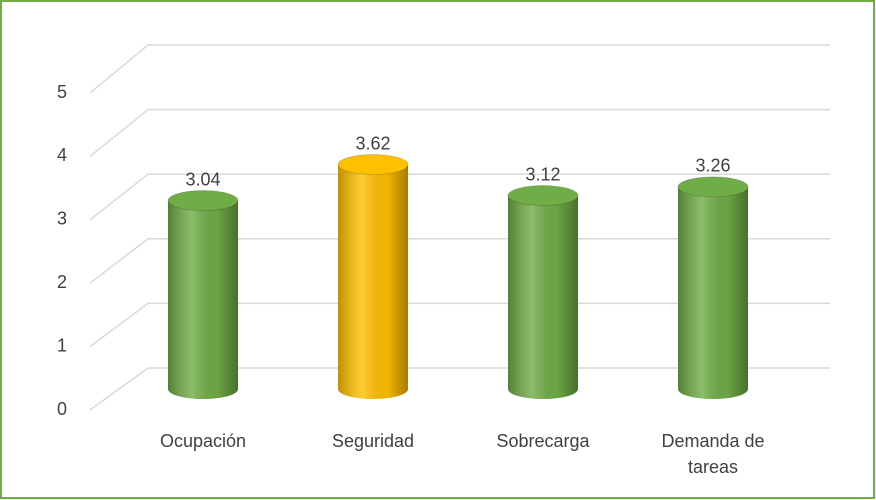 The height and width of the screenshot is (500, 876). Describe the element at coordinates (62, 219) in the screenshot. I see `y-tick-label: 3` at that location.